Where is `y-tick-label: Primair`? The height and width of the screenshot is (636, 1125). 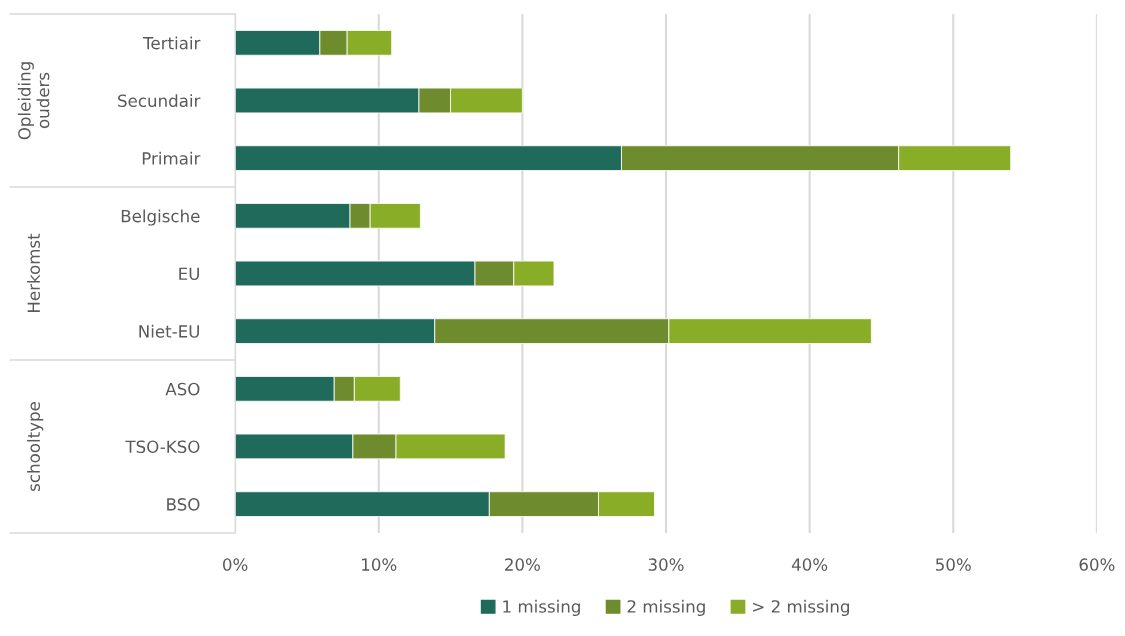 y-tick-label: Primair is located at coordinates (171, 158).